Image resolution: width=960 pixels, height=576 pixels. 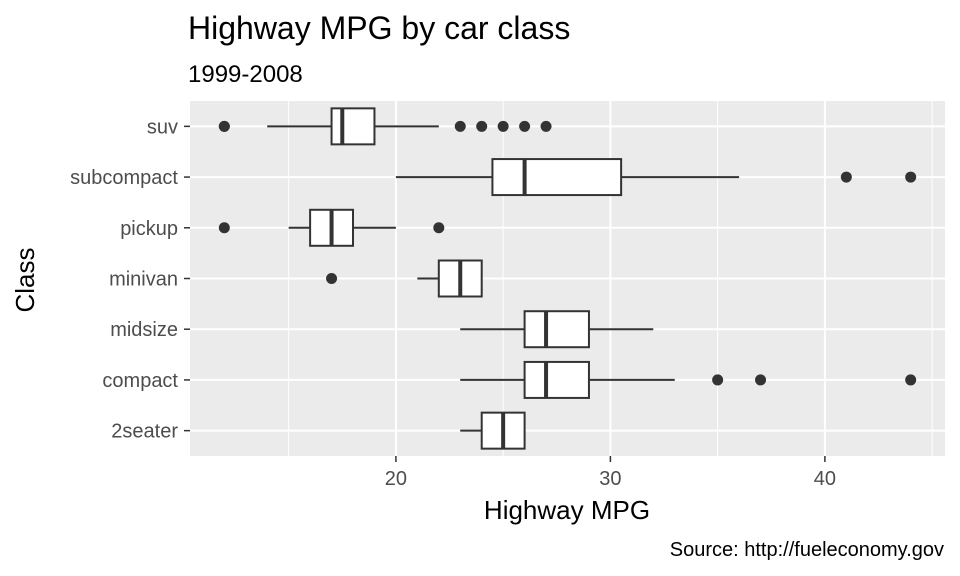 I want to click on box-pickup, so click(x=331, y=227).